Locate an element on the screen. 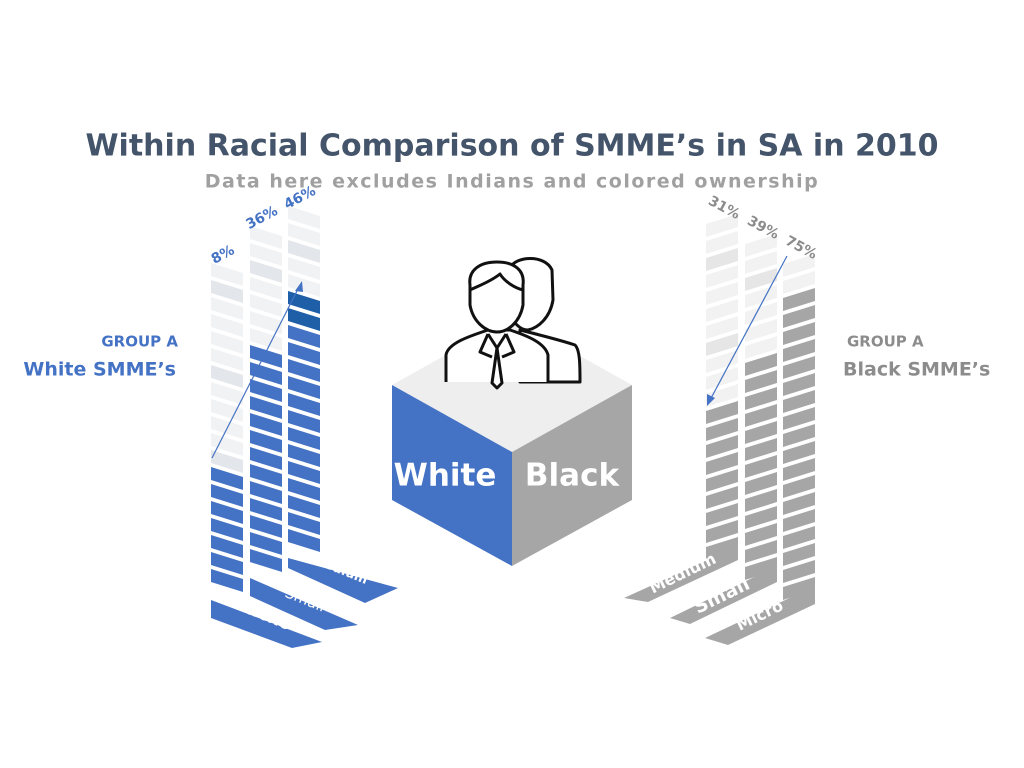 The height and width of the screenshot is (768, 1024). cube-right is located at coordinates (572, 475).